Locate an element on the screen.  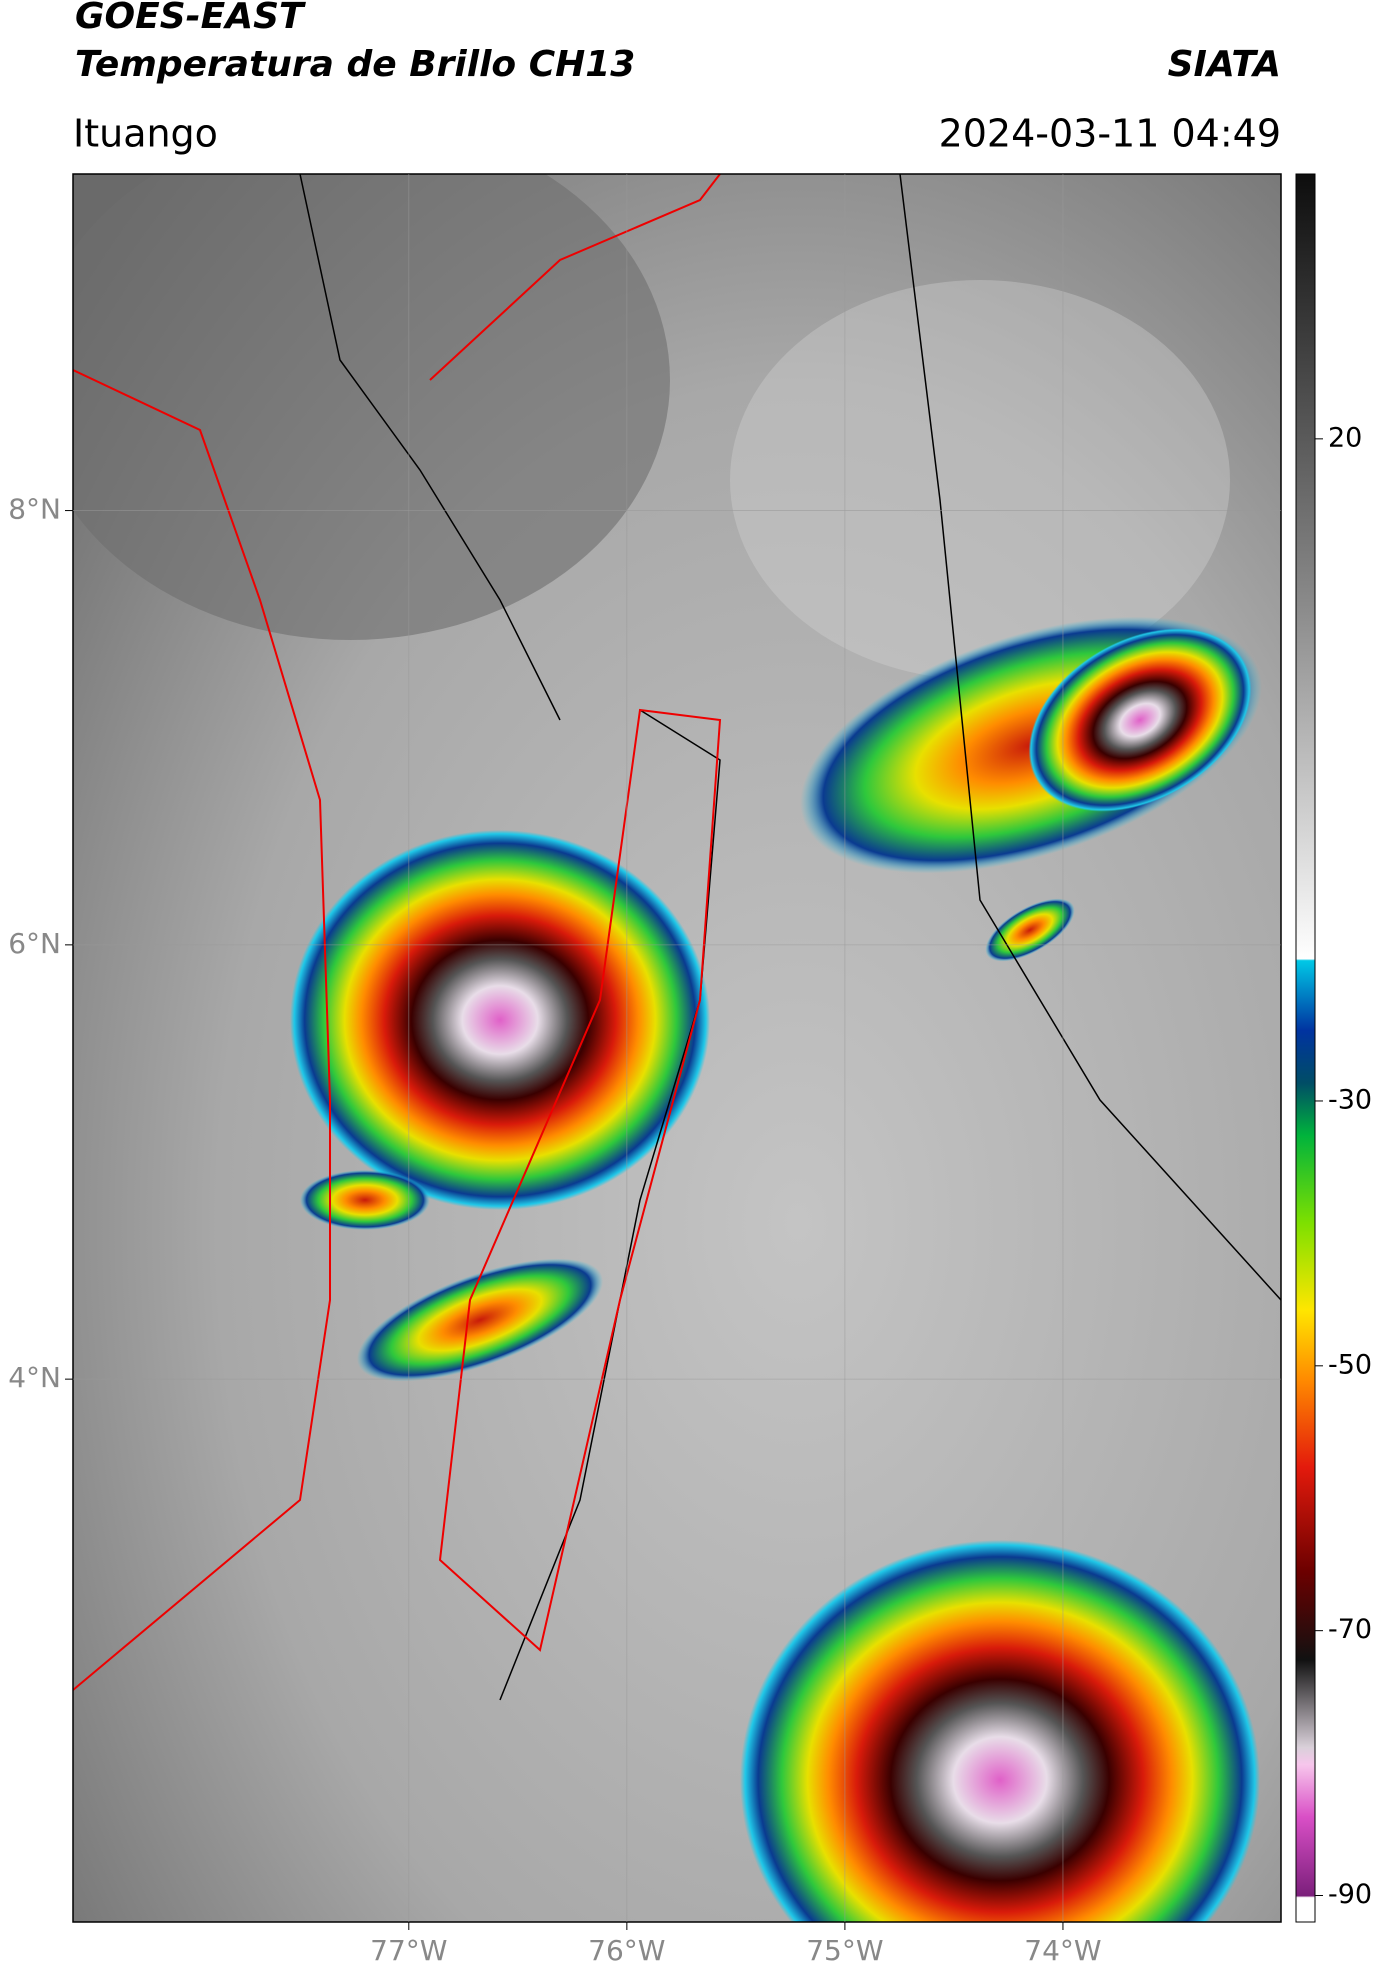
colorbar-tick-label: -50 is located at coordinates (1350, 1364).